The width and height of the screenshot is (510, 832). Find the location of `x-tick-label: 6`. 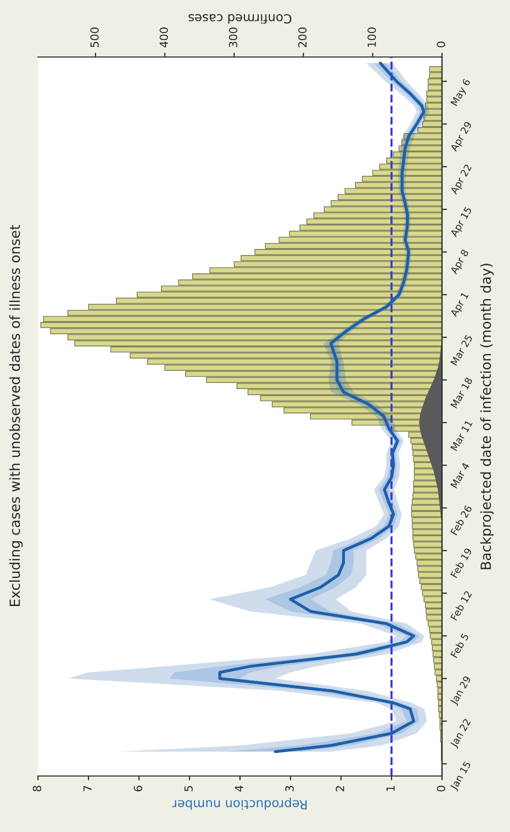

x-tick-label: 6 is located at coordinates (138, 789).